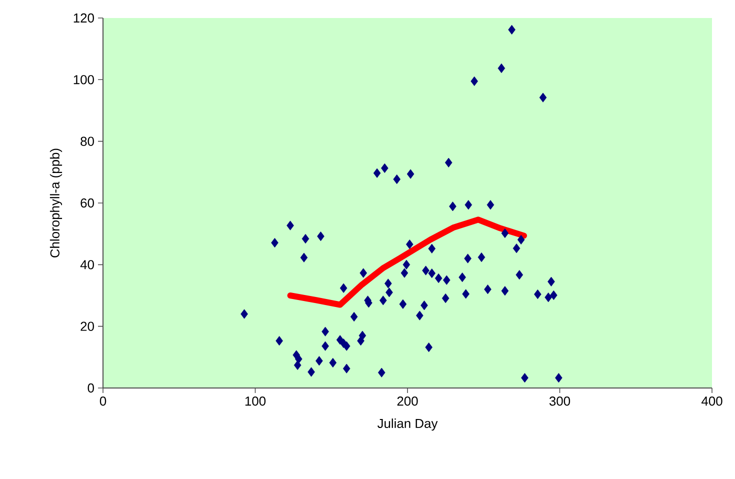 This screenshot has width=735, height=479. Describe the element at coordinates (91, 388) in the screenshot. I see `y-tick-label: 0` at that location.